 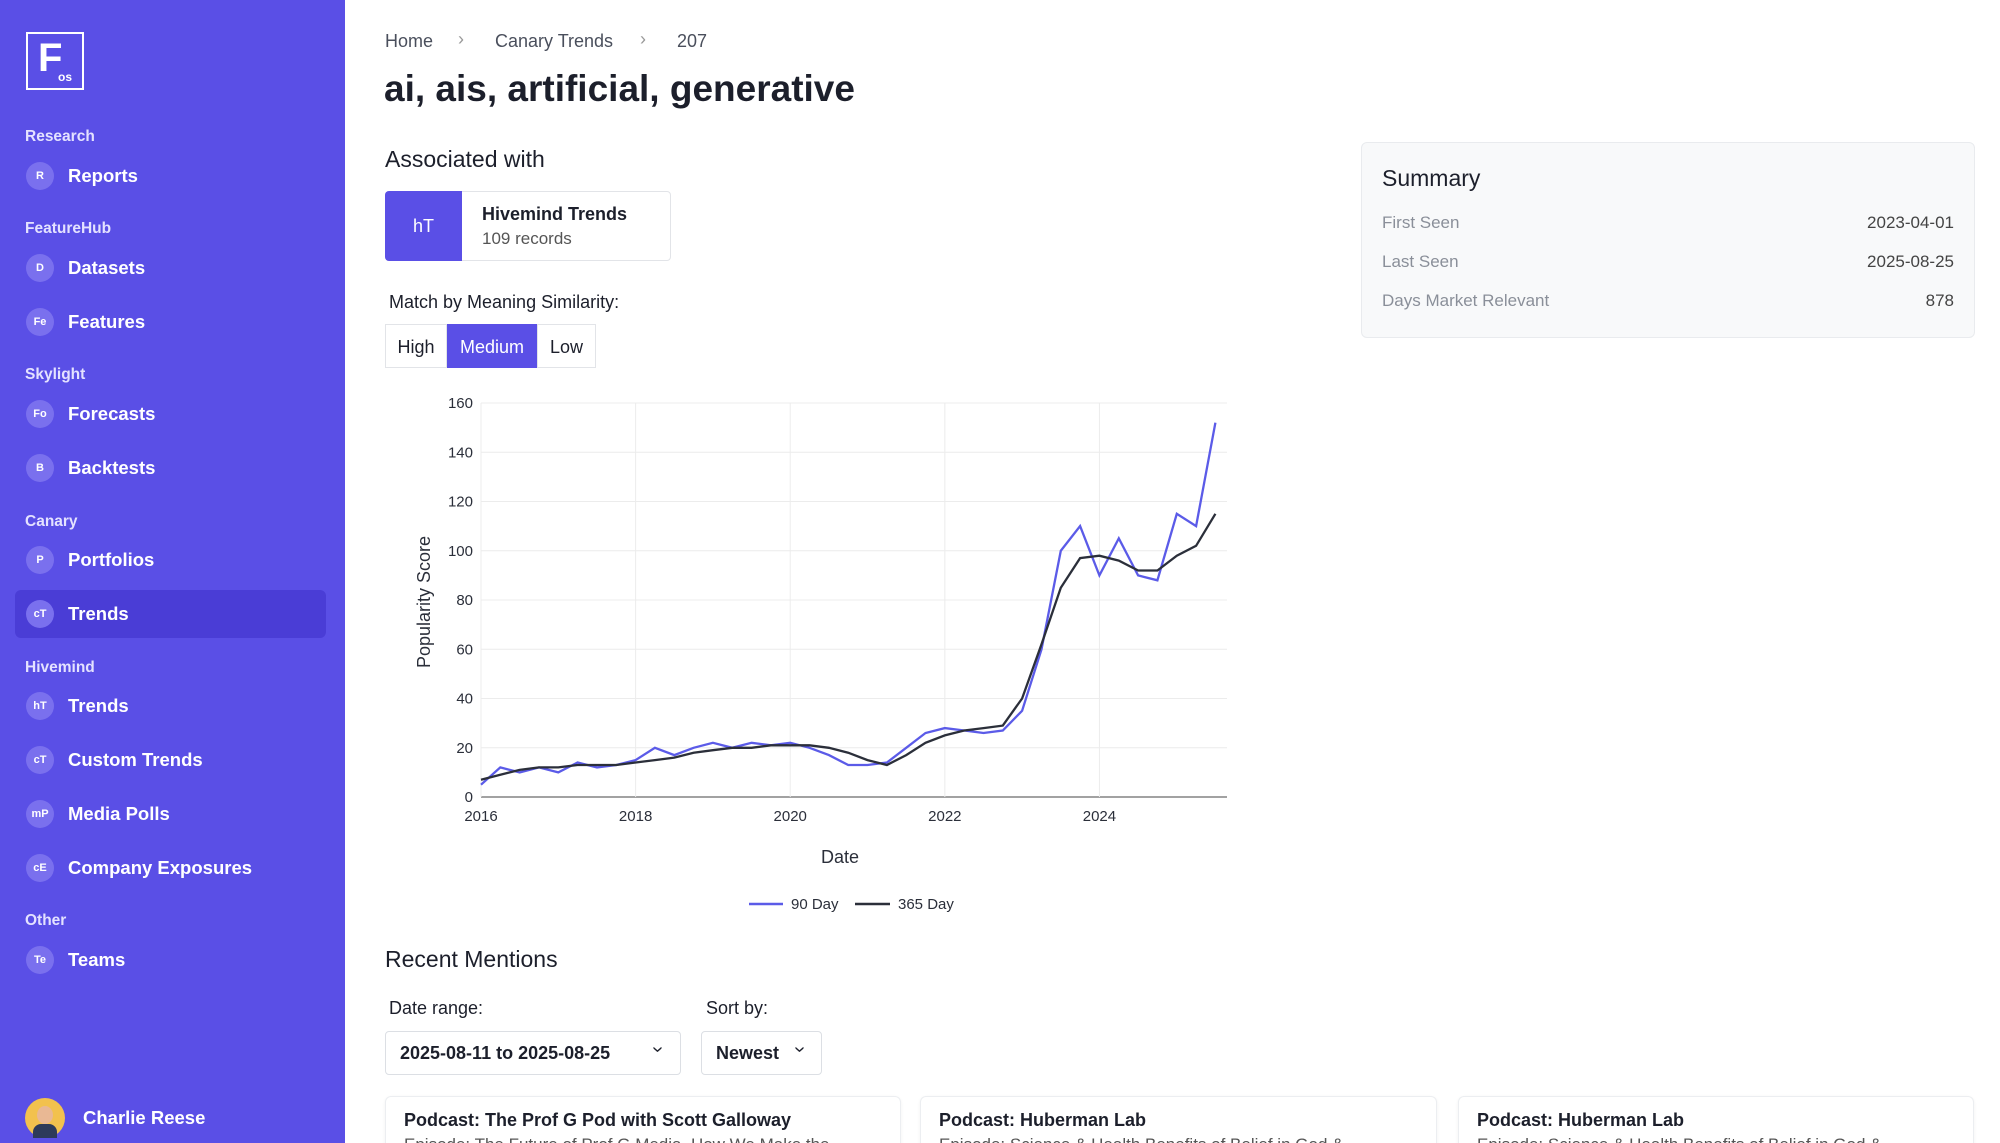 What do you see at coordinates (1420, 261) in the screenshot?
I see `summary-label: Last Seen` at bounding box center [1420, 261].